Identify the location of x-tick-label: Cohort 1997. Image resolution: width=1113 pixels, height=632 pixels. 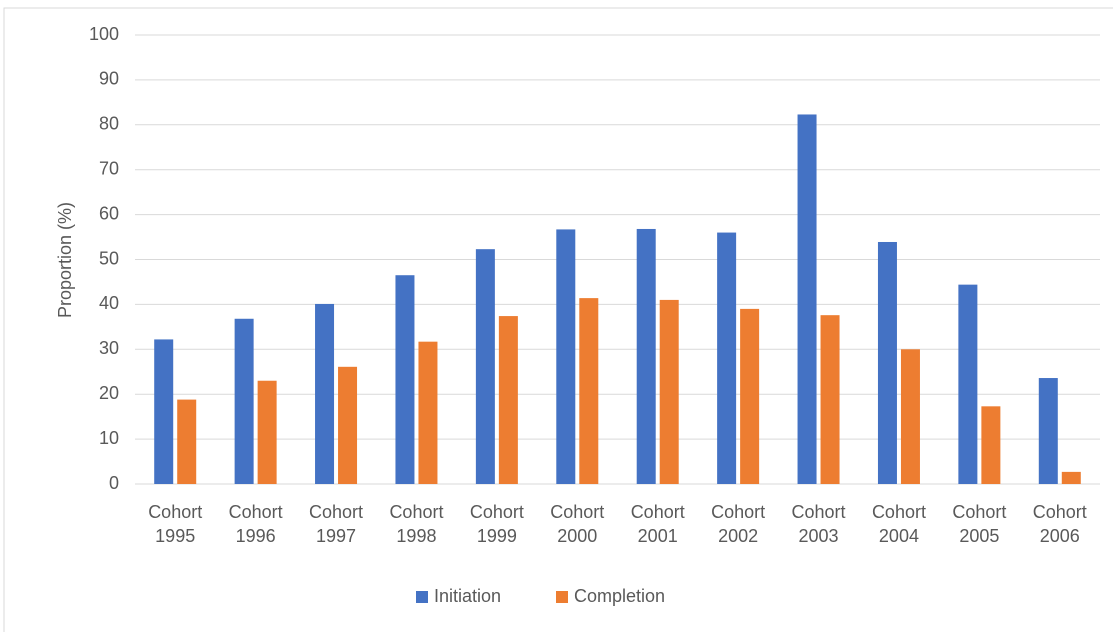
(336, 524).